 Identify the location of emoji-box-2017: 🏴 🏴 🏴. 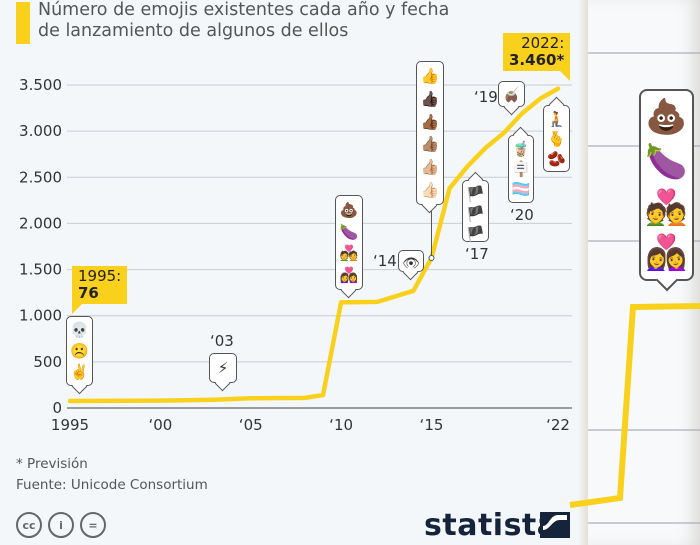
(475, 211).